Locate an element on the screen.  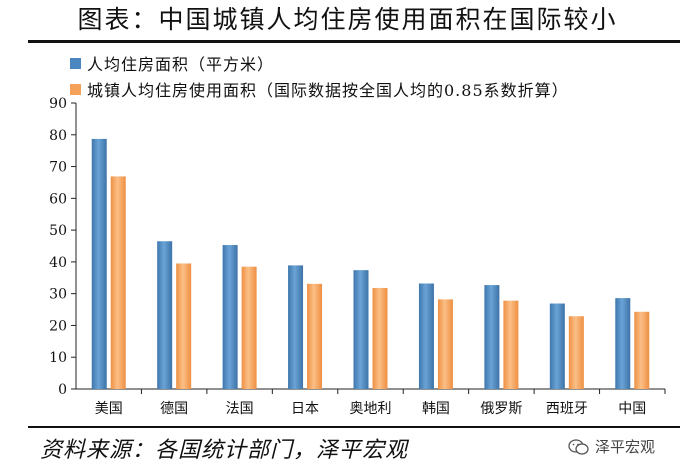
y-tick-label: 30 is located at coordinates (58, 295).